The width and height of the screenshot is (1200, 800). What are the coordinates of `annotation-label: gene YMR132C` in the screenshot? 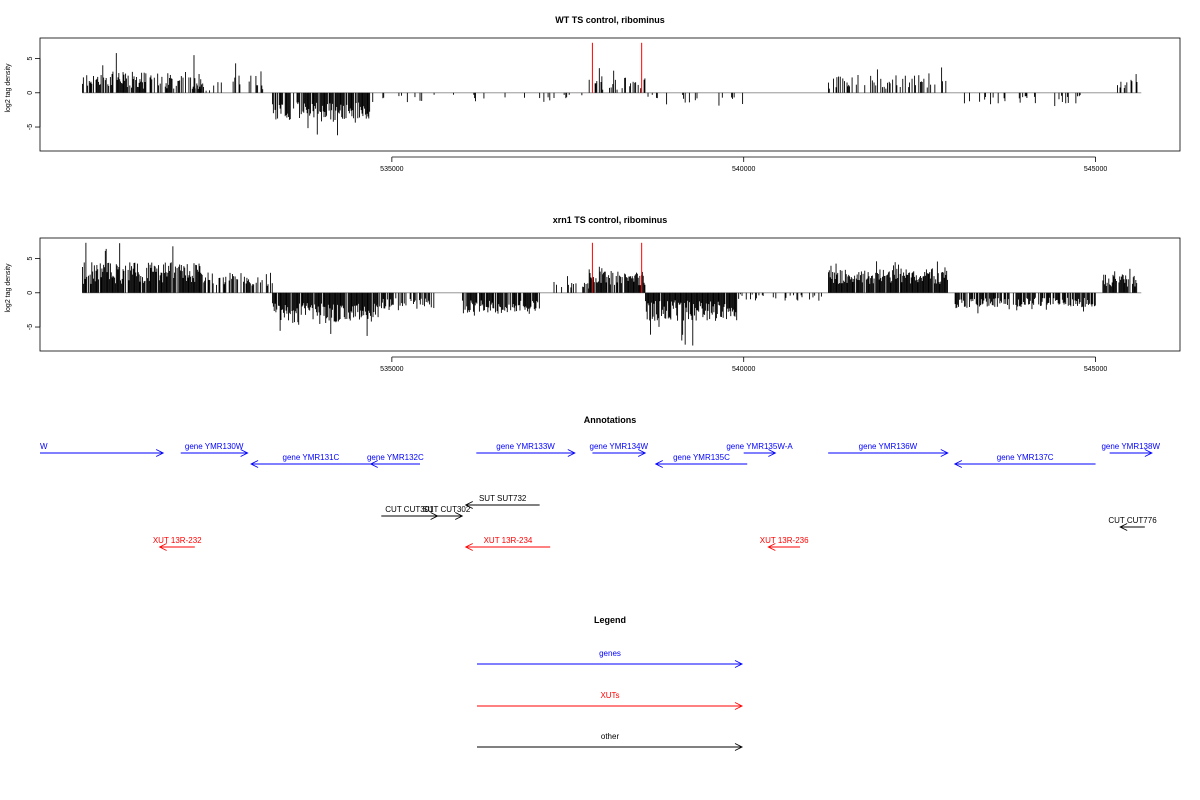 It's located at (395, 457).